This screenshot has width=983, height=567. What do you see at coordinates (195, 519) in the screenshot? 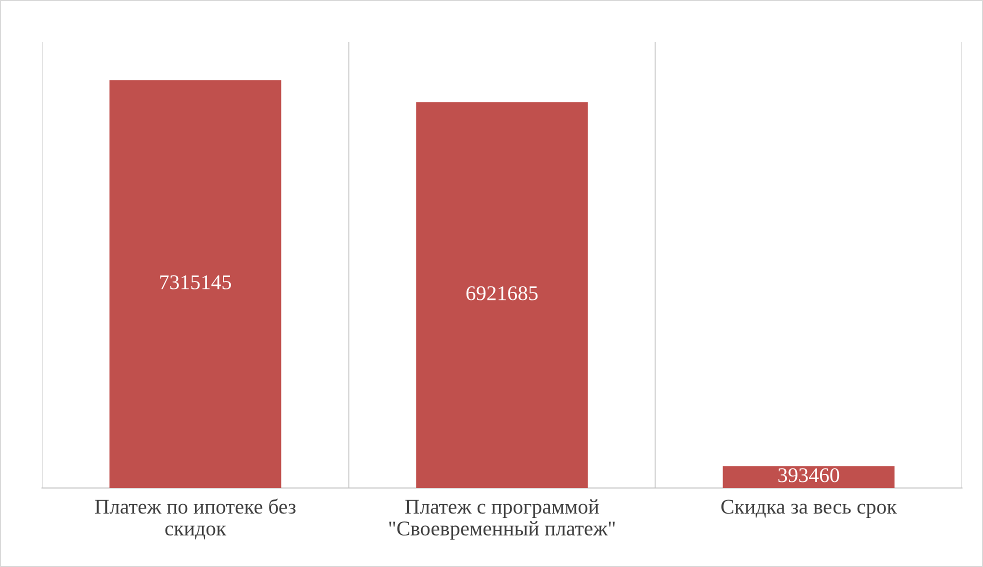
I see `x-tick-label: Платеж по ипотеке без скидок` at bounding box center [195, 519].